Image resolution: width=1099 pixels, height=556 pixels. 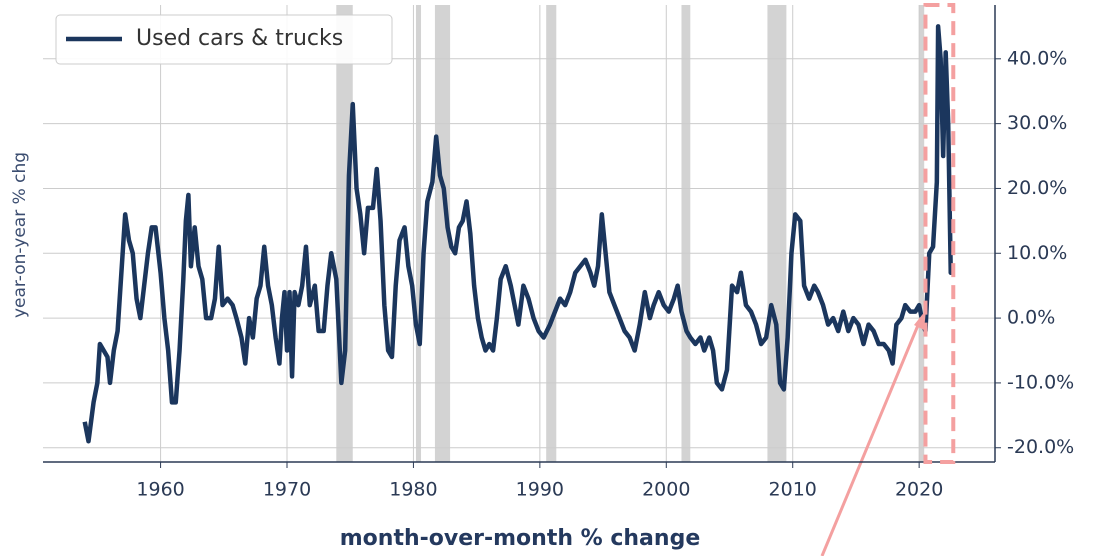 What do you see at coordinates (1037, 253) in the screenshot?
I see `y-tick-label: 10.0%` at bounding box center [1037, 253].